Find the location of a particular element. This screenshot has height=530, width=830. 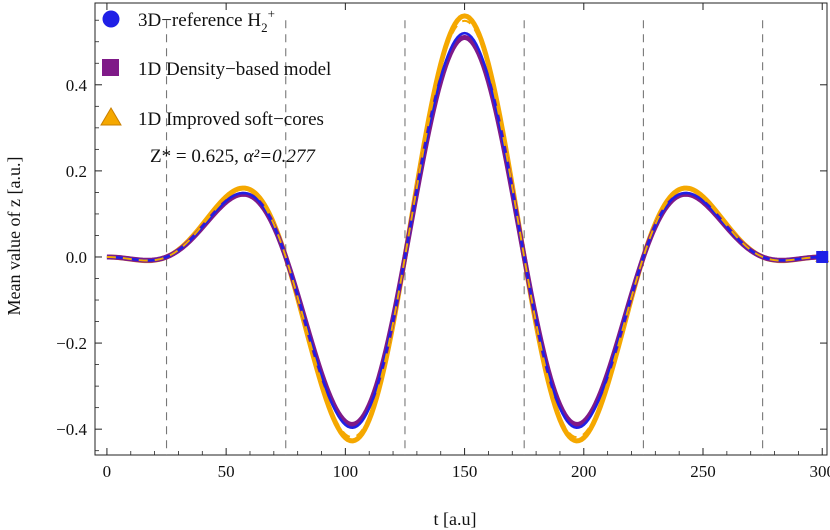

annotation-parameters: Z* = 0.625, α²=0.277 is located at coordinates (233, 156).